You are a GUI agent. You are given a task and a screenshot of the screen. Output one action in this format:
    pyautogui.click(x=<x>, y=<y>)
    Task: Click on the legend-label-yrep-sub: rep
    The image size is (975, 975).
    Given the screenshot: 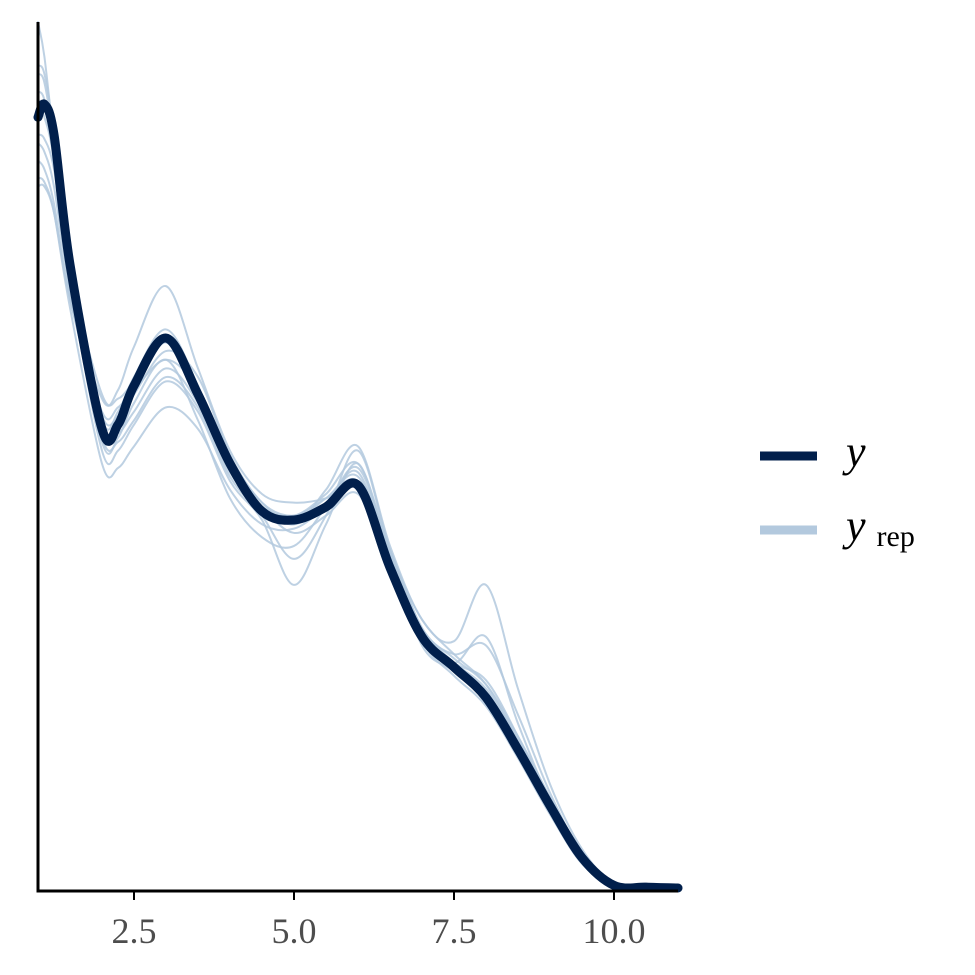 What is the action you would take?
    pyautogui.click(x=896, y=536)
    